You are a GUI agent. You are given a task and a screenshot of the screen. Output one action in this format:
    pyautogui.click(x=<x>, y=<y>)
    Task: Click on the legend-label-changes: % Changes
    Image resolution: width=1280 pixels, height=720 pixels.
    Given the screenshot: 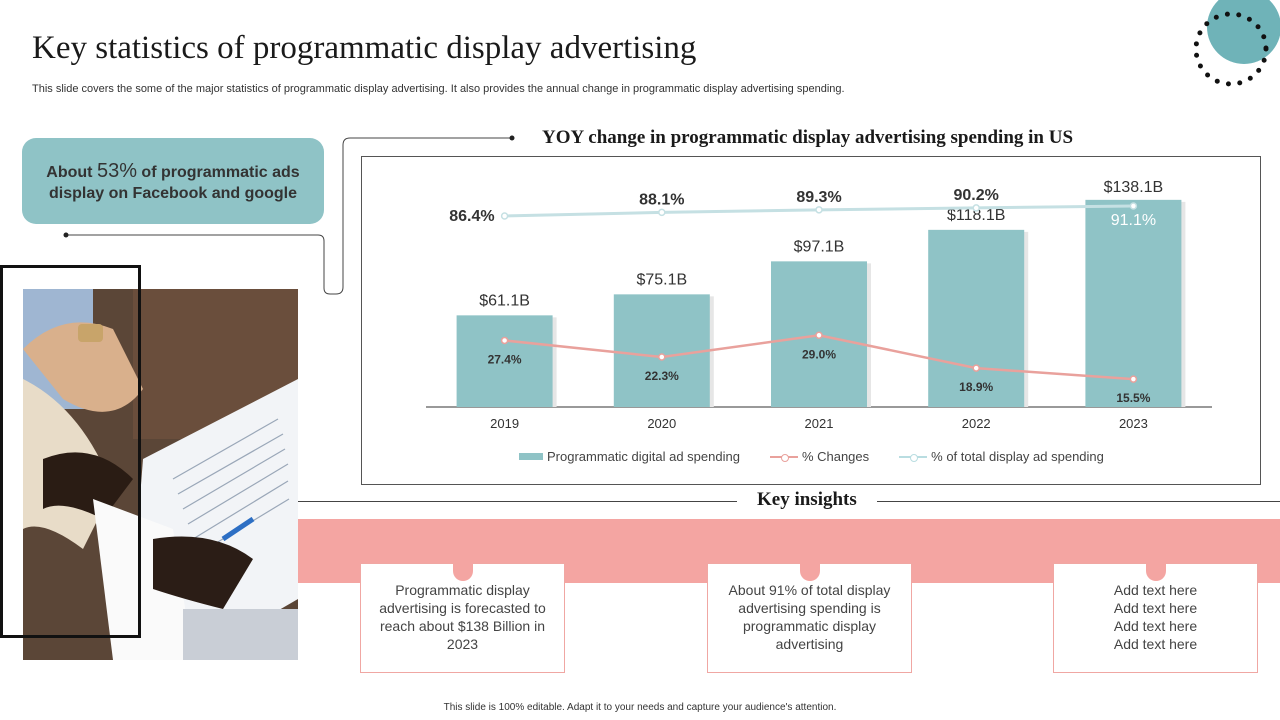 What is the action you would take?
    pyautogui.click(x=835, y=456)
    